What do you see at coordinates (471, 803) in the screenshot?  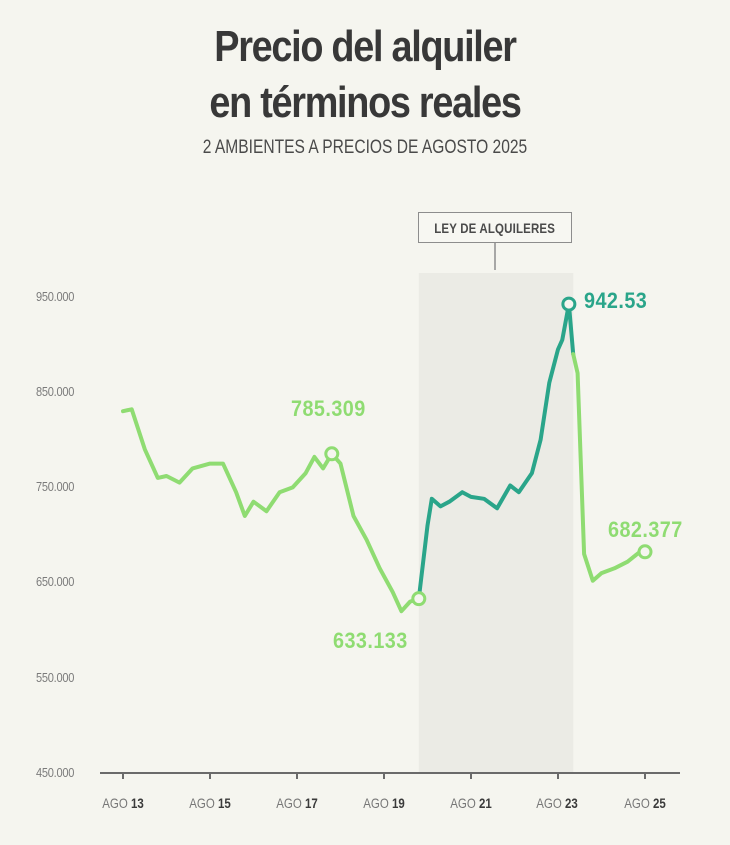 I see `x-tick-ago-21: AGO 21` at bounding box center [471, 803].